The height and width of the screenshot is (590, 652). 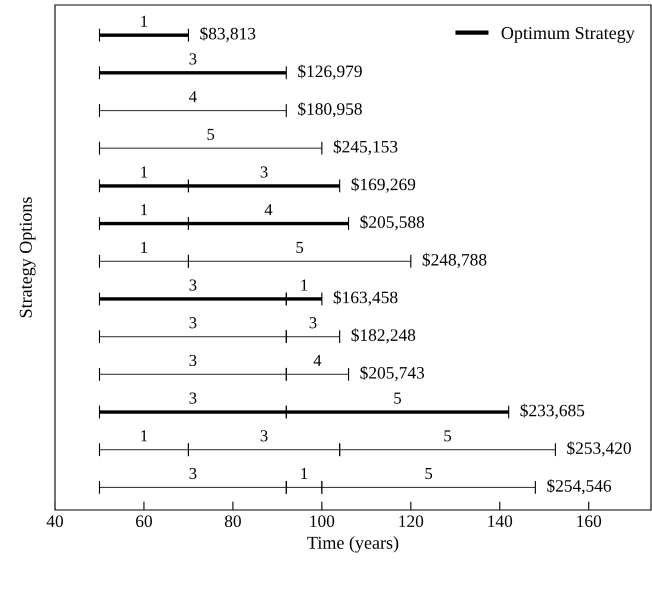 What do you see at coordinates (55, 521) in the screenshot?
I see `x-tick-label: 40` at bounding box center [55, 521].